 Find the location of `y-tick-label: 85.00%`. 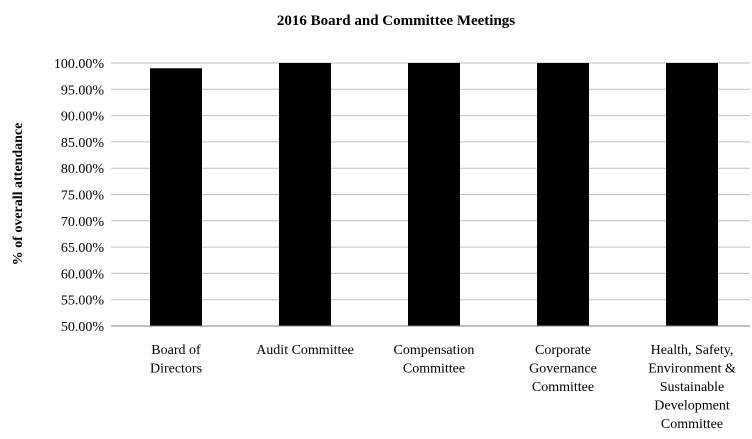

y-tick-label: 85.00% is located at coordinates (83, 143).